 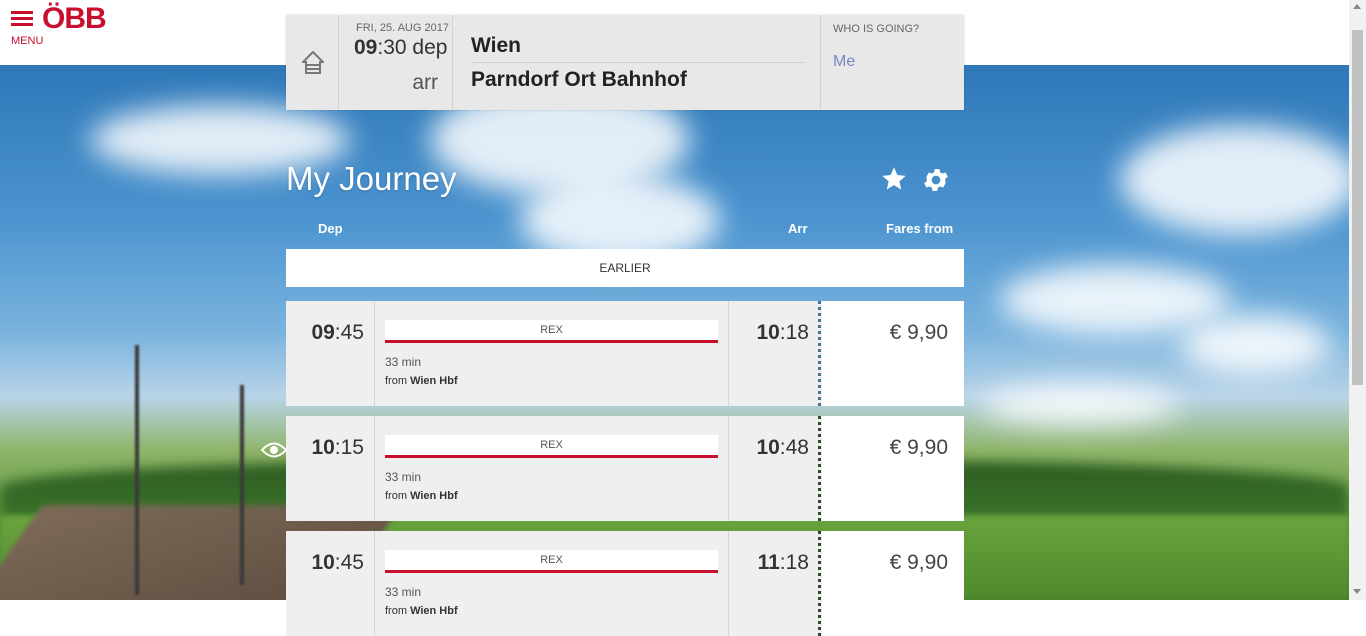 I want to click on gear-icon, so click(x=936, y=180).